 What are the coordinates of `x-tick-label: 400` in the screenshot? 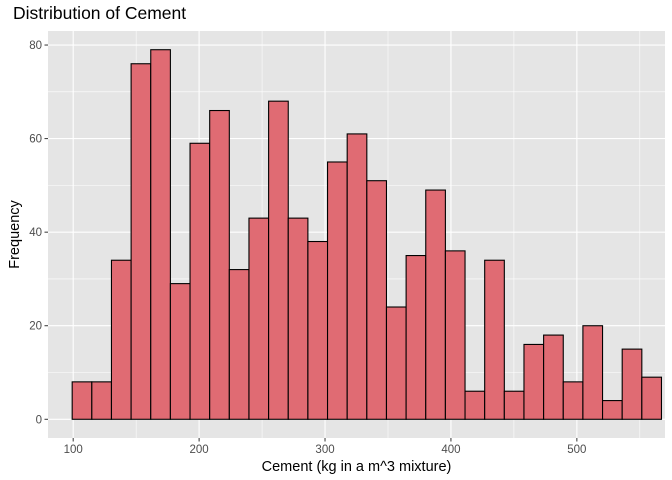 It's located at (450, 450).